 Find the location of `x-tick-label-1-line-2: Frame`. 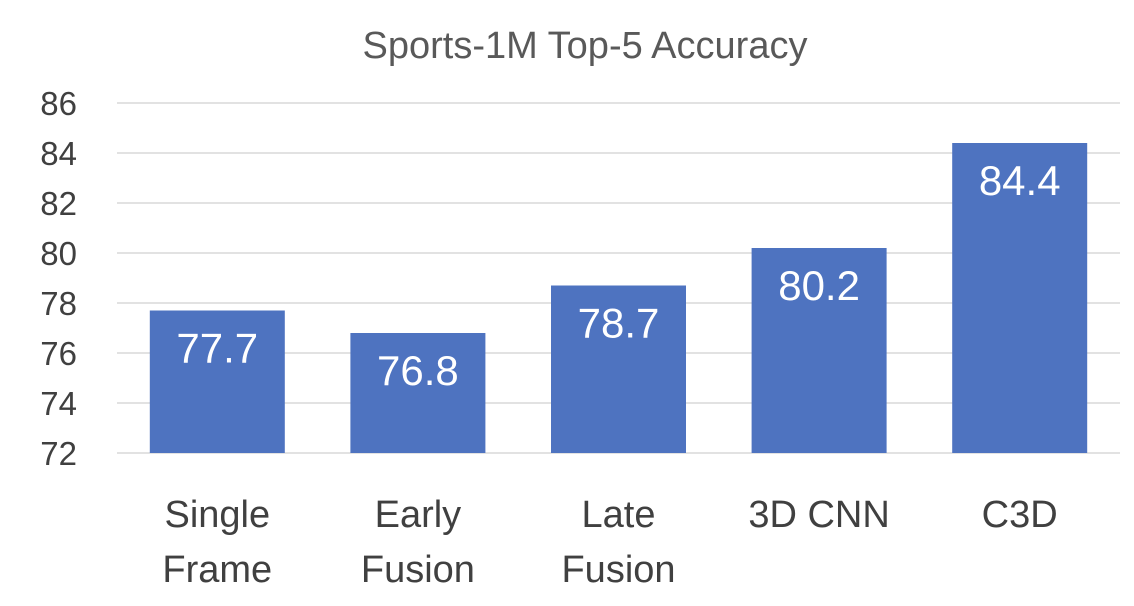

x-tick-label-1-line-2: Frame is located at coordinates (217, 570).